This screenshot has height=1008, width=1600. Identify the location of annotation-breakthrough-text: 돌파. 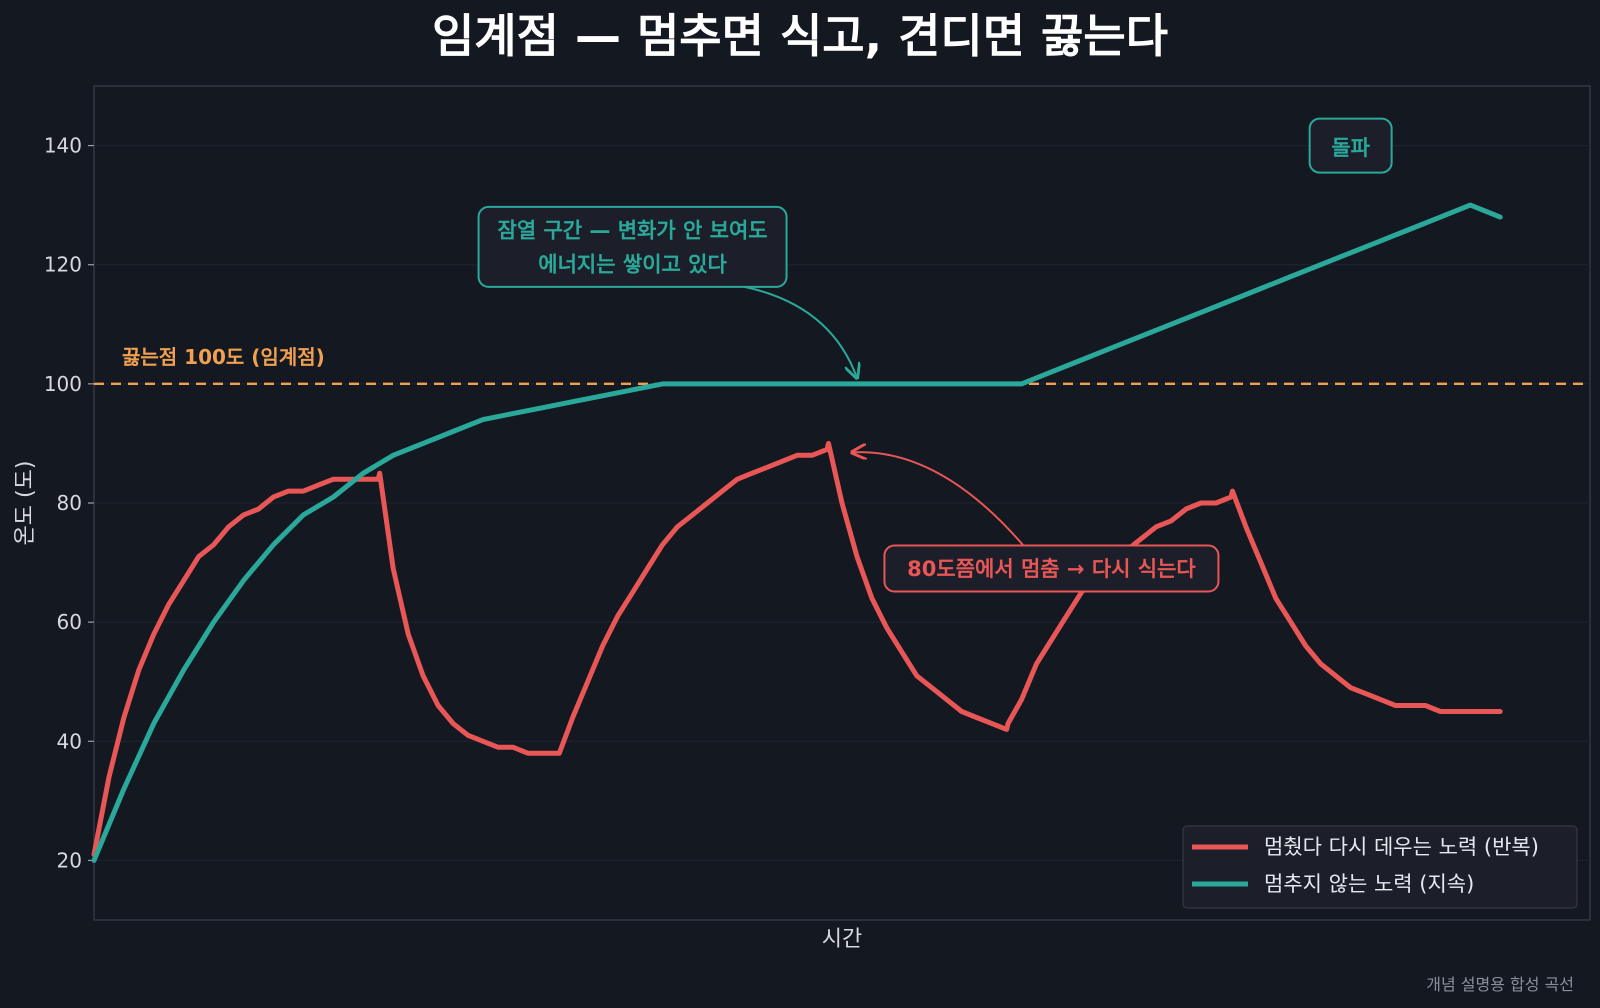
(1350, 148).